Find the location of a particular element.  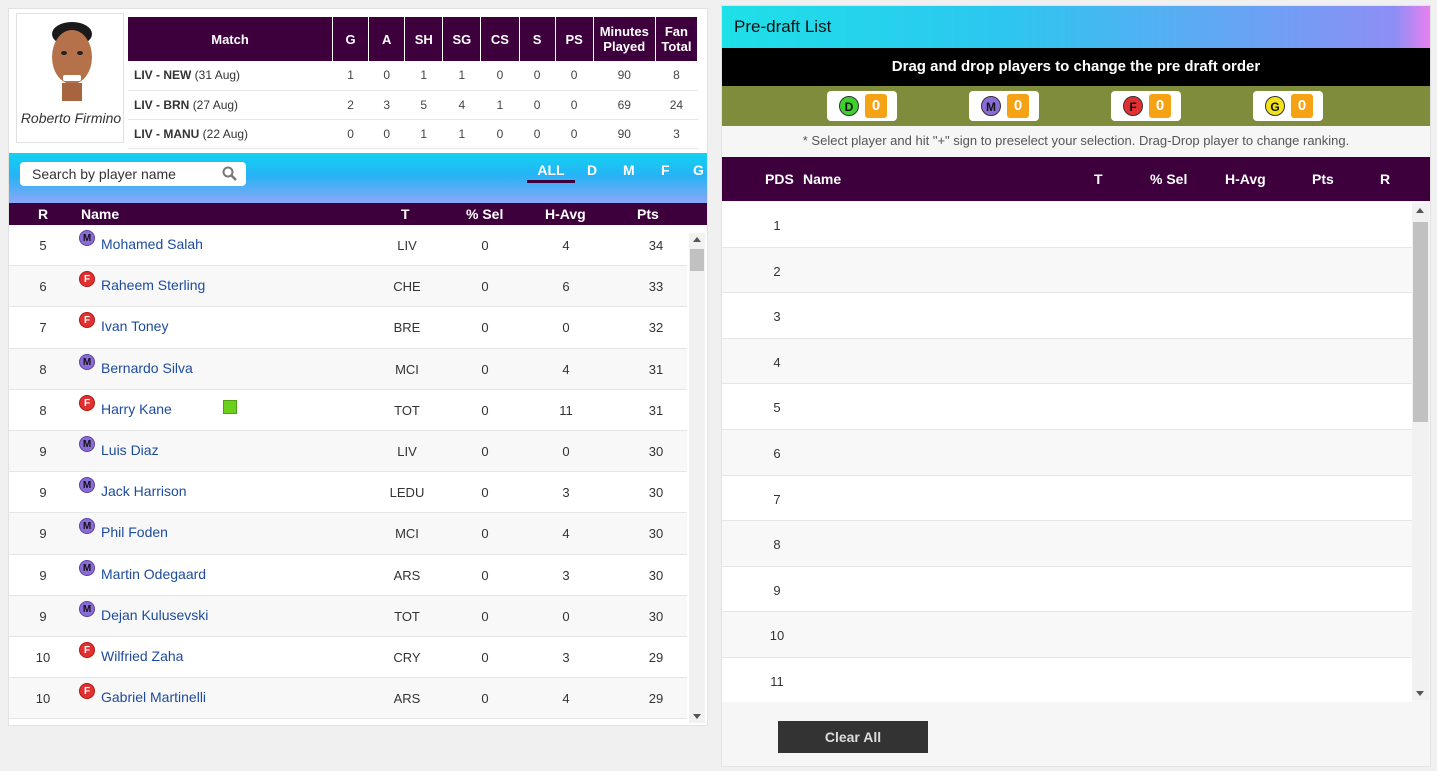

col-pts: Pts is located at coordinates (648, 214).